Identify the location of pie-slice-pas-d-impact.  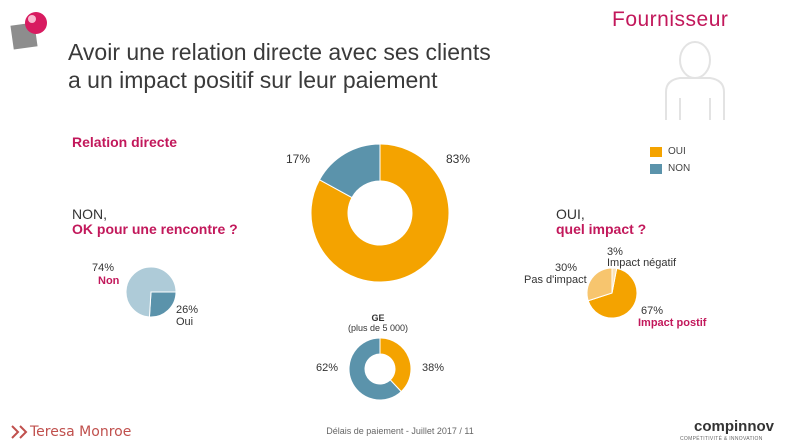
(599, 284).